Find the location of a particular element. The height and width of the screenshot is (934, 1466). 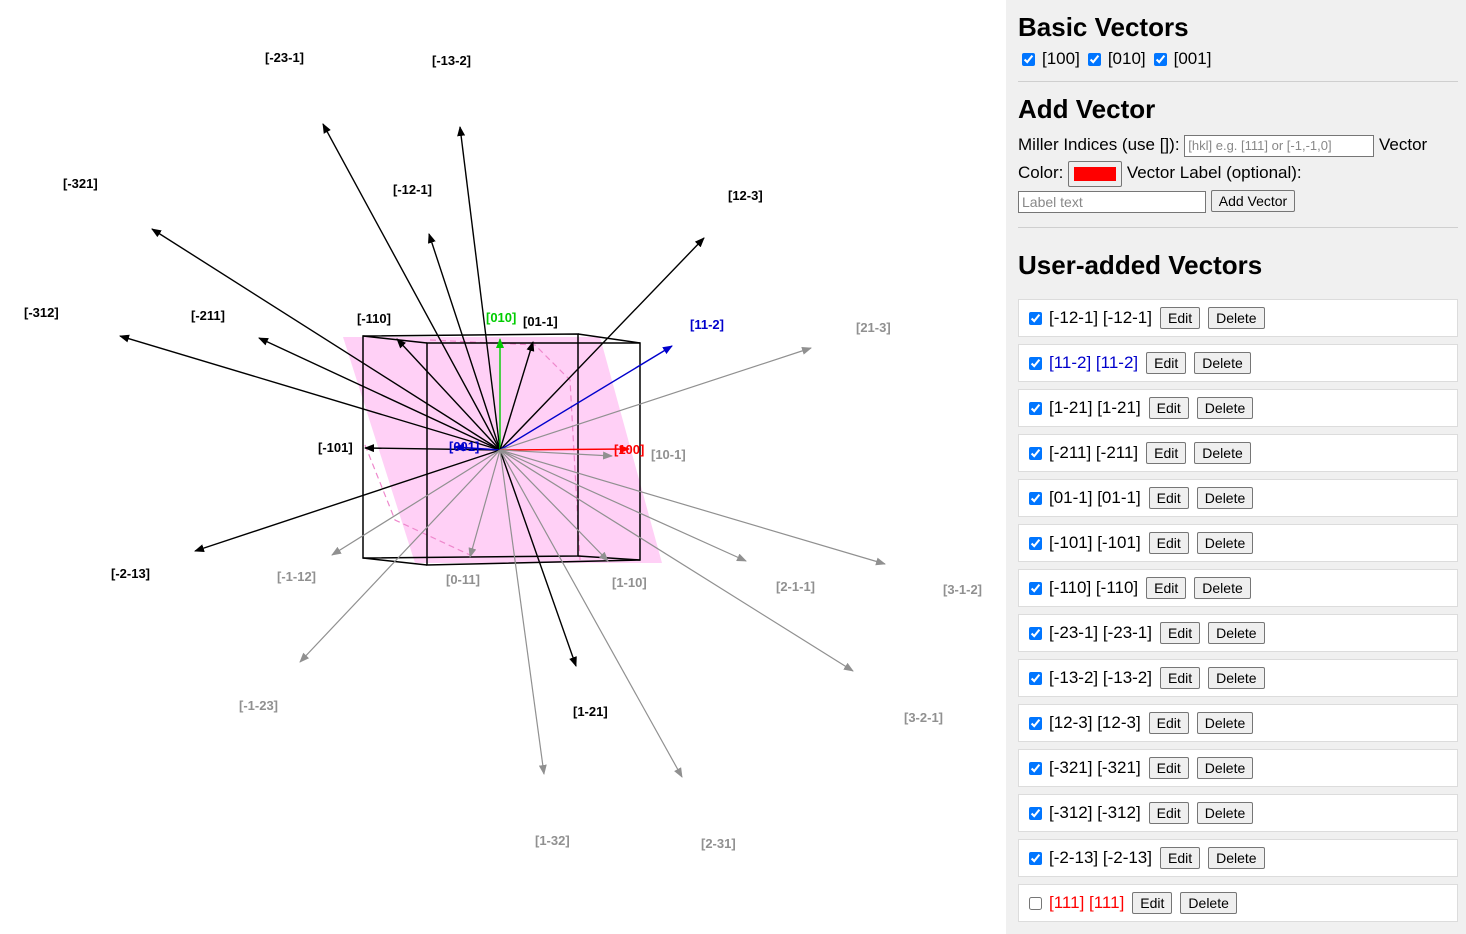

vector-label: [3-1-2] is located at coordinates (962, 589).